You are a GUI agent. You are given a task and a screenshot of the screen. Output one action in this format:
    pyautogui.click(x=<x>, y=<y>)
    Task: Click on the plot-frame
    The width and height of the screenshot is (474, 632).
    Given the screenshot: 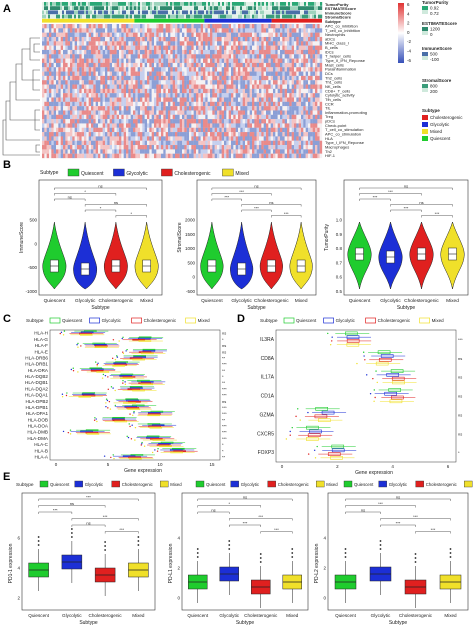 What is the action you would take?
    pyautogui.click(x=100, y=237)
    